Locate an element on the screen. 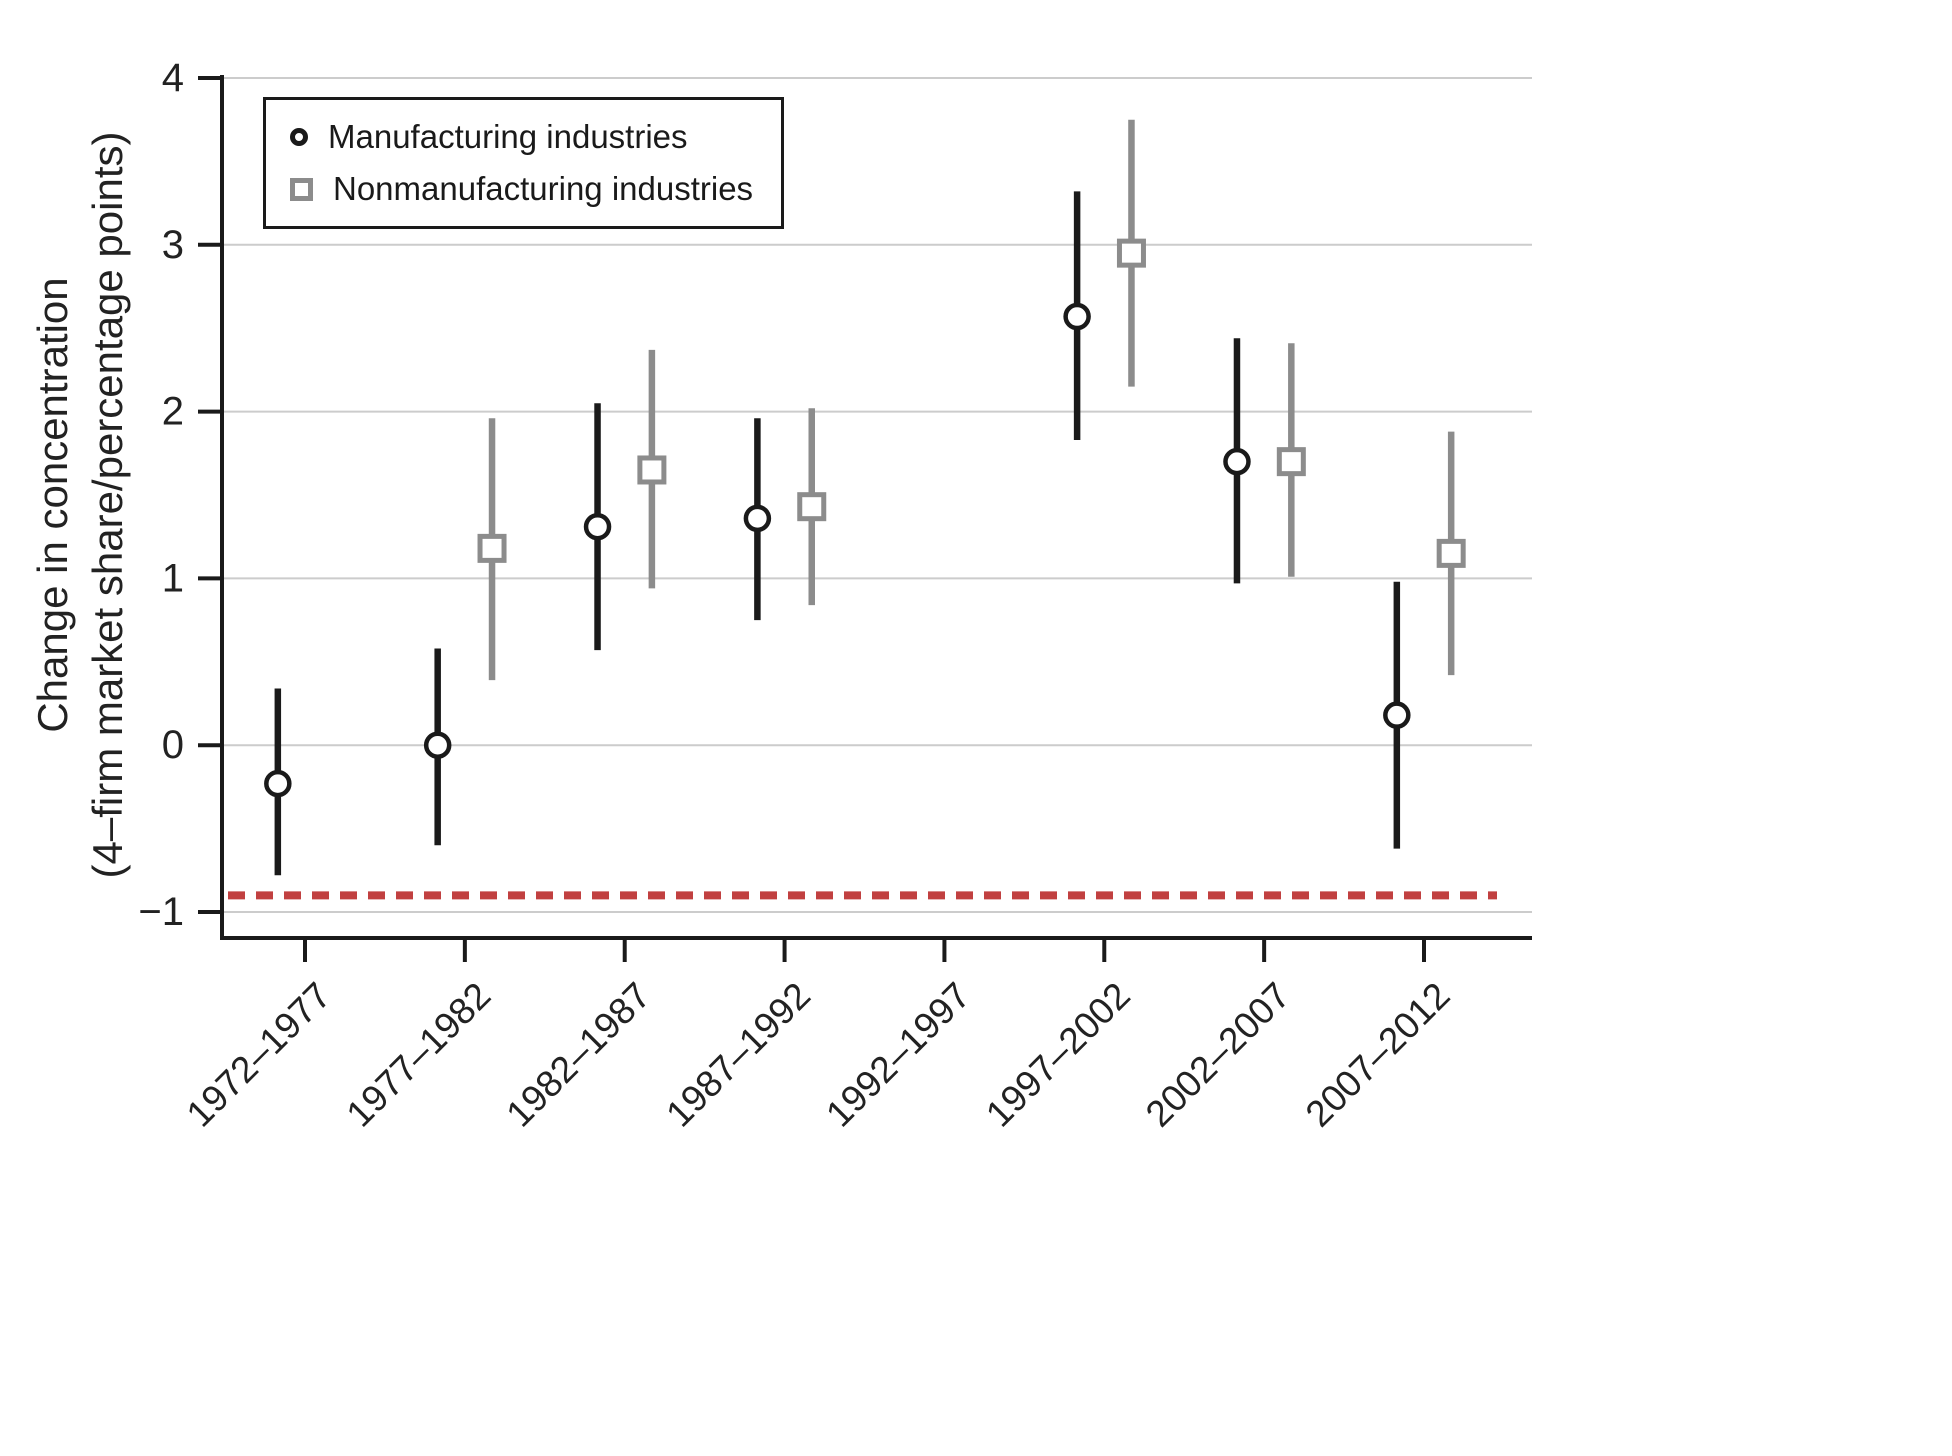  y-tick-label: 4 is located at coordinates (173, 78).